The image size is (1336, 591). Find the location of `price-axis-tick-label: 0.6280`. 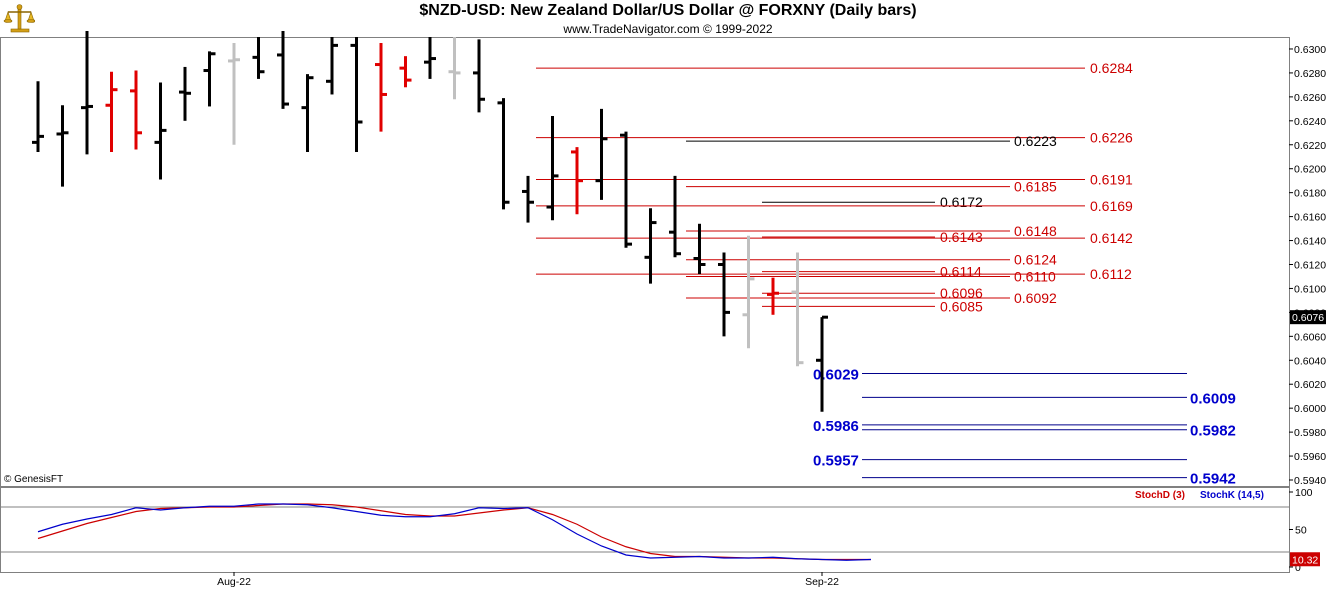

price-axis-tick-label: 0.6280 is located at coordinates (1310, 74).